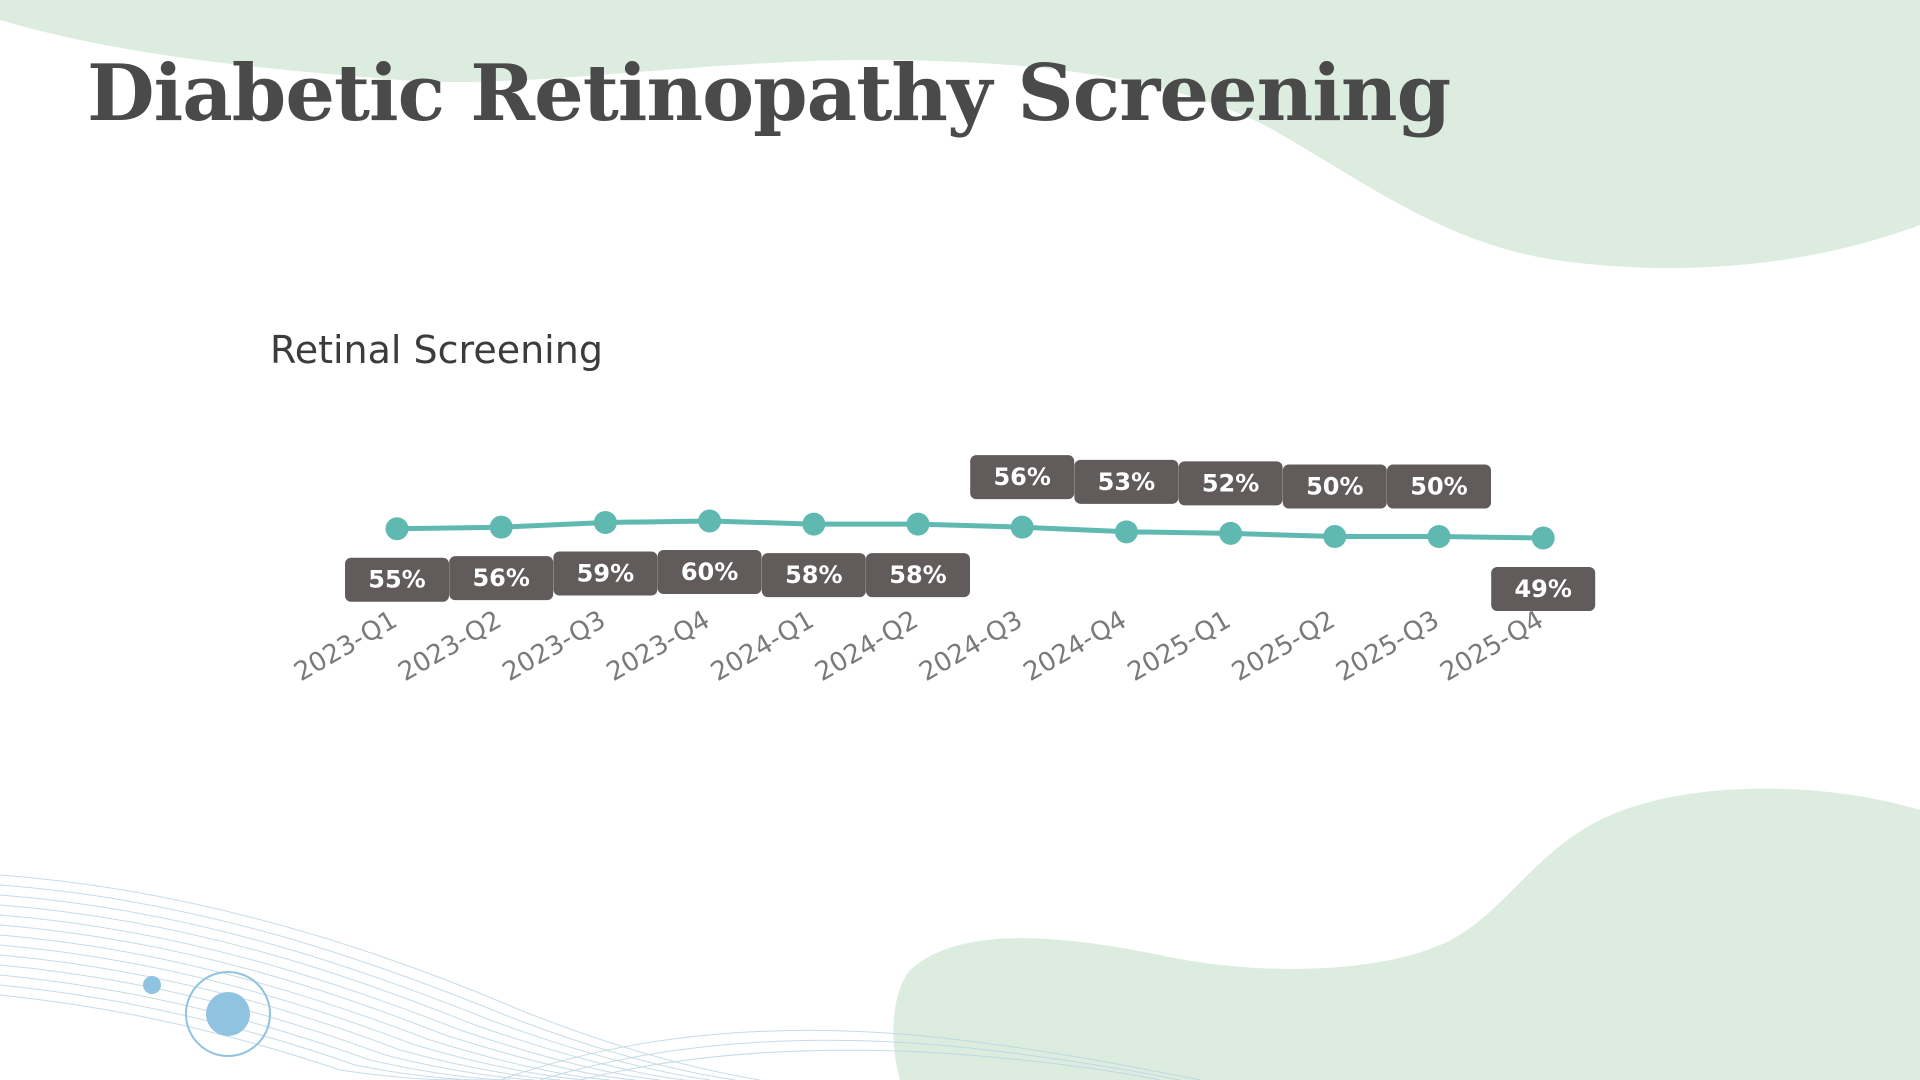 Image resolution: width=1920 pixels, height=1080 pixels. I want to click on bottom-left-wave-lines, so click(600, 977).